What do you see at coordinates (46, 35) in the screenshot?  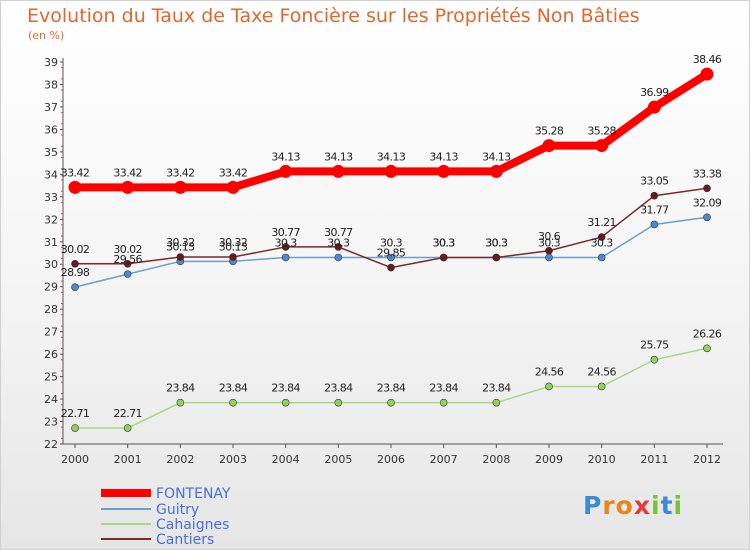 I see `chart-unit-label: (en %)` at bounding box center [46, 35].